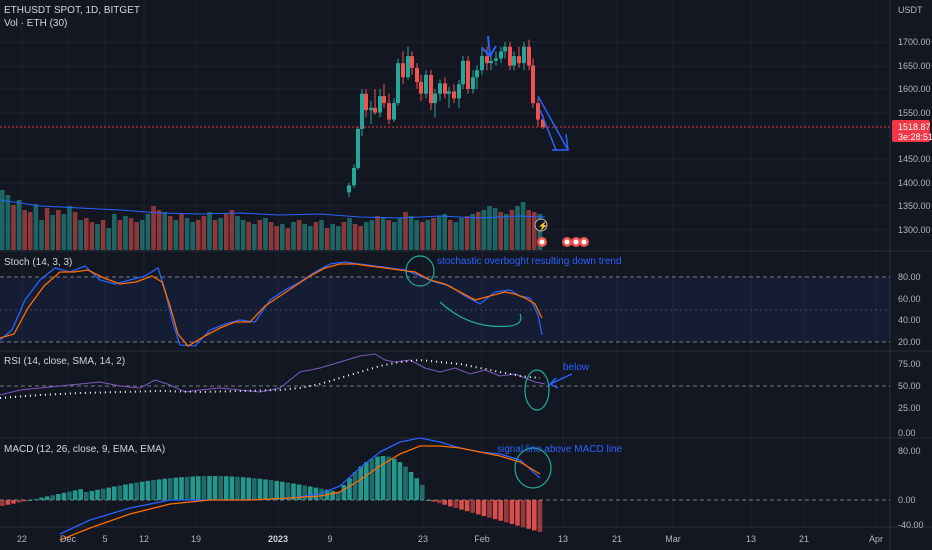 The image size is (932, 550). What do you see at coordinates (909, 277) in the screenshot?
I see `stoch-tick-label: 80.00` at bounding box center [909, 277].